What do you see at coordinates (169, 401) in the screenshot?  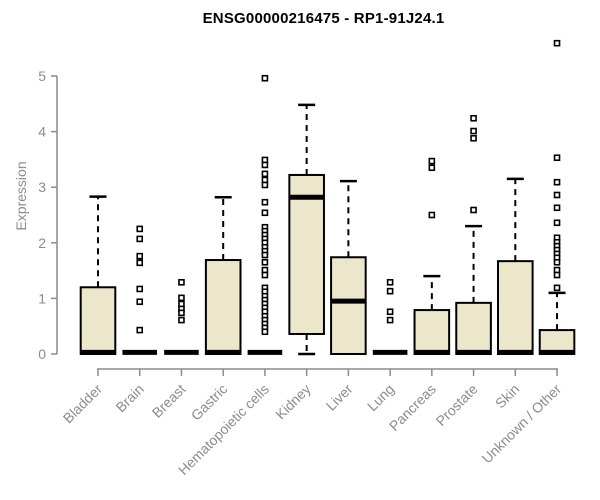 I see `x-tick-label-breast: Breast` at bounding box center [169, 401].